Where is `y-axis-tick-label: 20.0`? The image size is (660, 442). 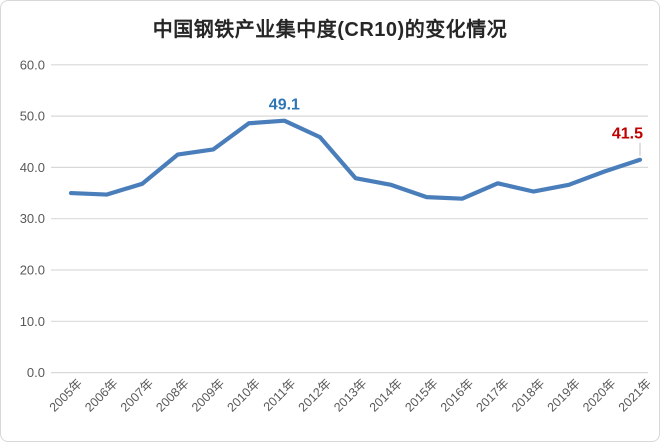 y-axis-tick-label: 20.0 is located at coordinates (32, 270).